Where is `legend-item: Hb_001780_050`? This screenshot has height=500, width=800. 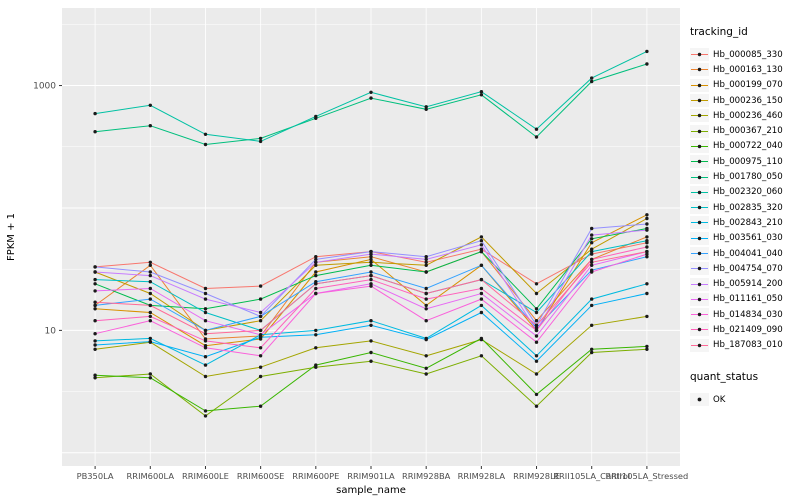 legend-item: Hb_001780_050 is located at coordinates (745, 176).